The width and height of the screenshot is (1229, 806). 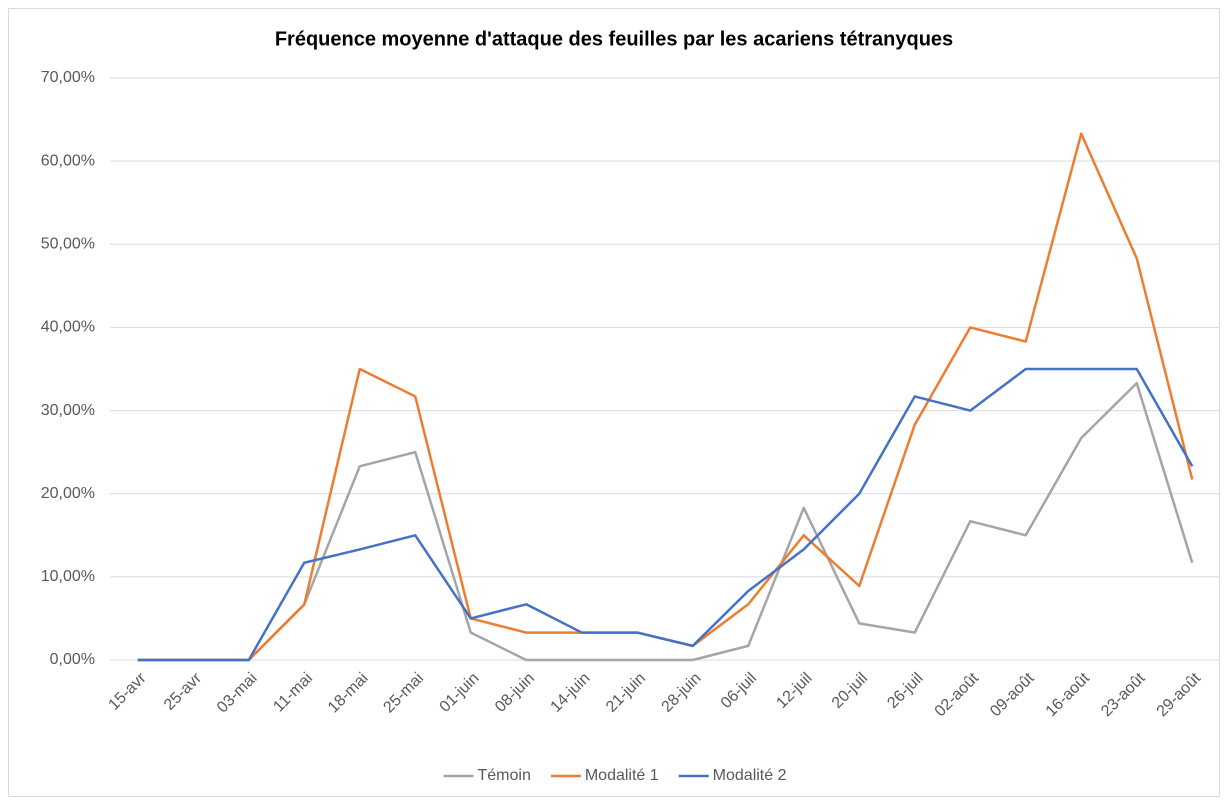 What do you see at coordinates (750, 775) in the screenshot?
I see `legend-label: Modalité 2` at bounding box center [750, 775].